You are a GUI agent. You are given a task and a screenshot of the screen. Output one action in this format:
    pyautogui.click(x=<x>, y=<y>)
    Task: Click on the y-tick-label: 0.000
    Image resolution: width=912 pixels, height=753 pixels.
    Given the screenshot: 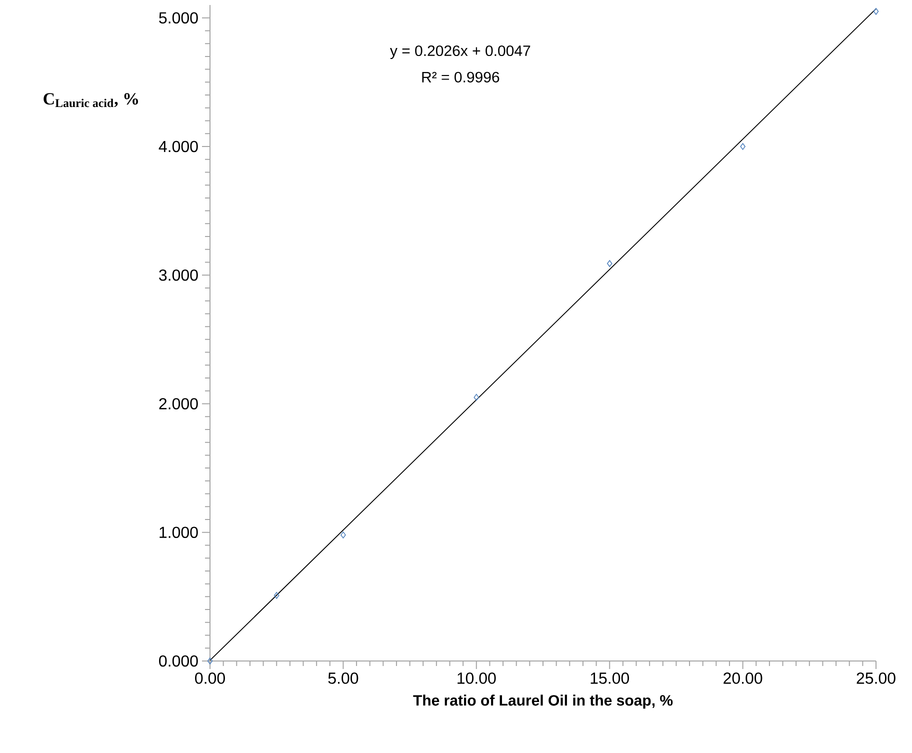 What is the action you would take?
    pyautogui.click(x=178, y=661)
    